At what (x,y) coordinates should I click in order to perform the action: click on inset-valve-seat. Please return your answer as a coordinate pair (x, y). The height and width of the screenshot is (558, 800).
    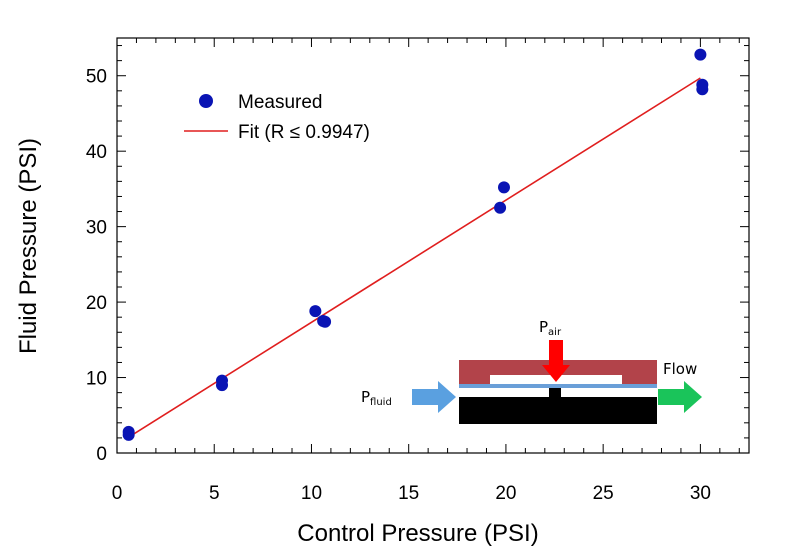
    Looking at the image, I should click on (555, 393).